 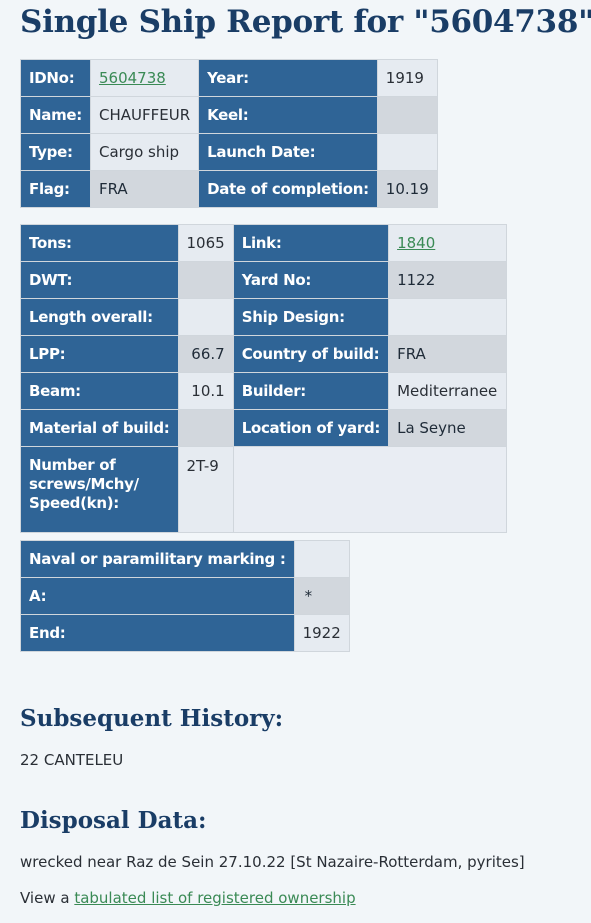 What do you see at coordinates (99, 317) in the screenshot?
I see `length-overall-label: Length overall:` at bounding box center [99, 317].